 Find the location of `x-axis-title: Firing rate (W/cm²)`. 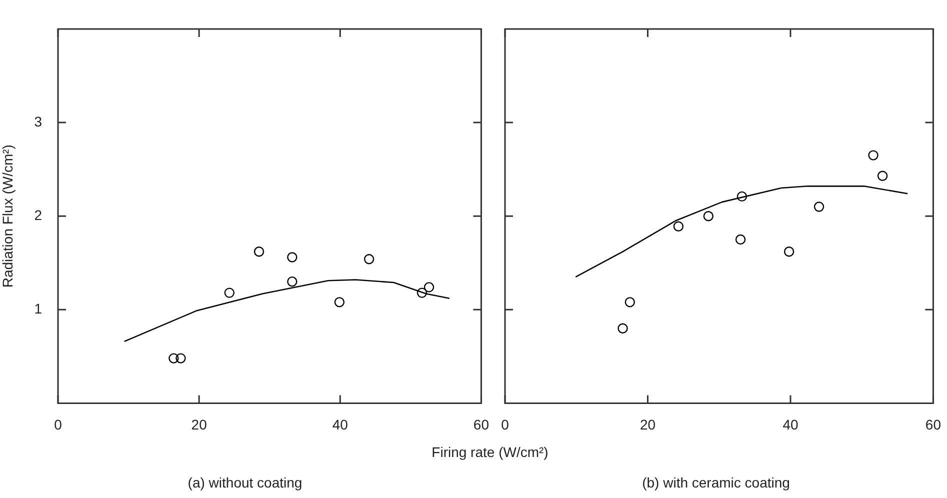

x-axis-title: Firing rate (W/cm²) is located at coordinates (490, 452).